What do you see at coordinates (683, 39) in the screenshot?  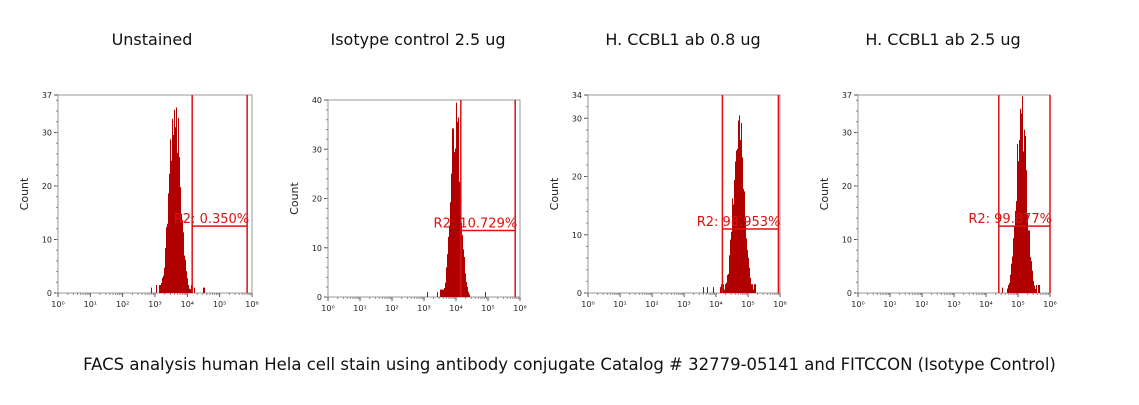 I see `chart-title-3: H. CCBL1 ab 0.8 ug` at bounding box center [683, 39].